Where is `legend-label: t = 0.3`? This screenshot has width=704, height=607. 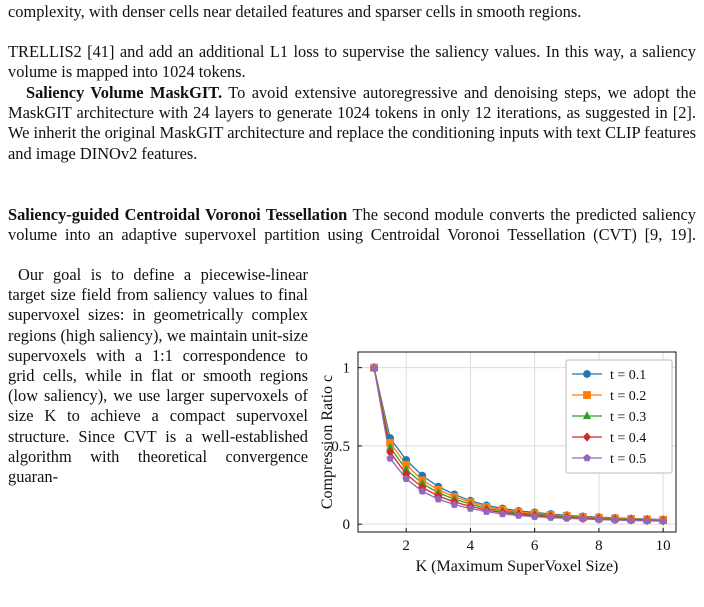 legend-label: t = 0.3 is located at coordinates (628, 417).